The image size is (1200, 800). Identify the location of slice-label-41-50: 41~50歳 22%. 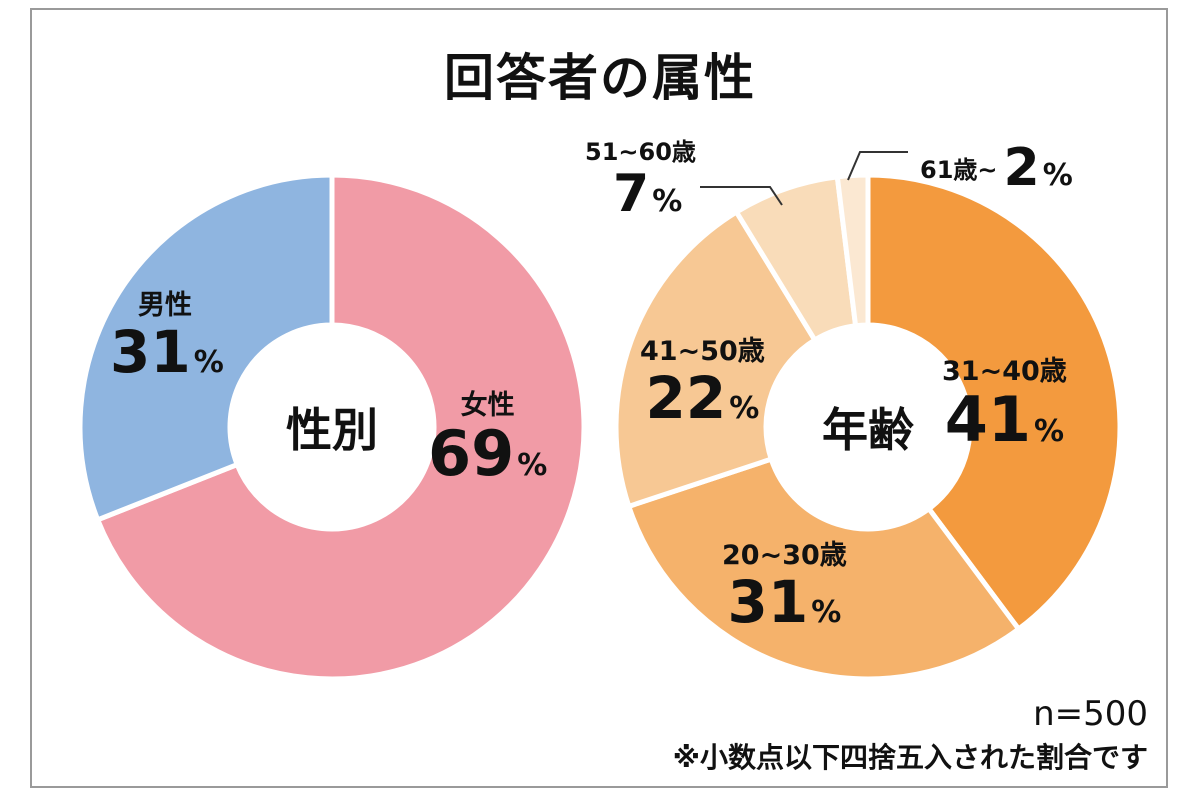
(702, 382).